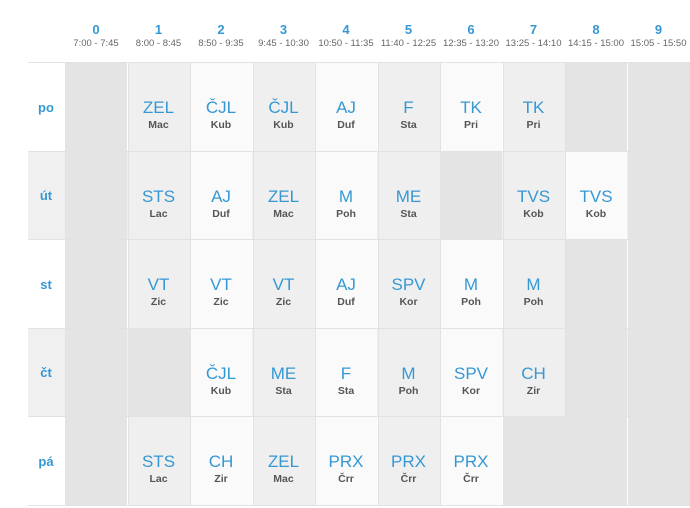 This screenshot has height=508, width=690. I want to click on period-time: 11:40 - 12:25, so click(408, 43).